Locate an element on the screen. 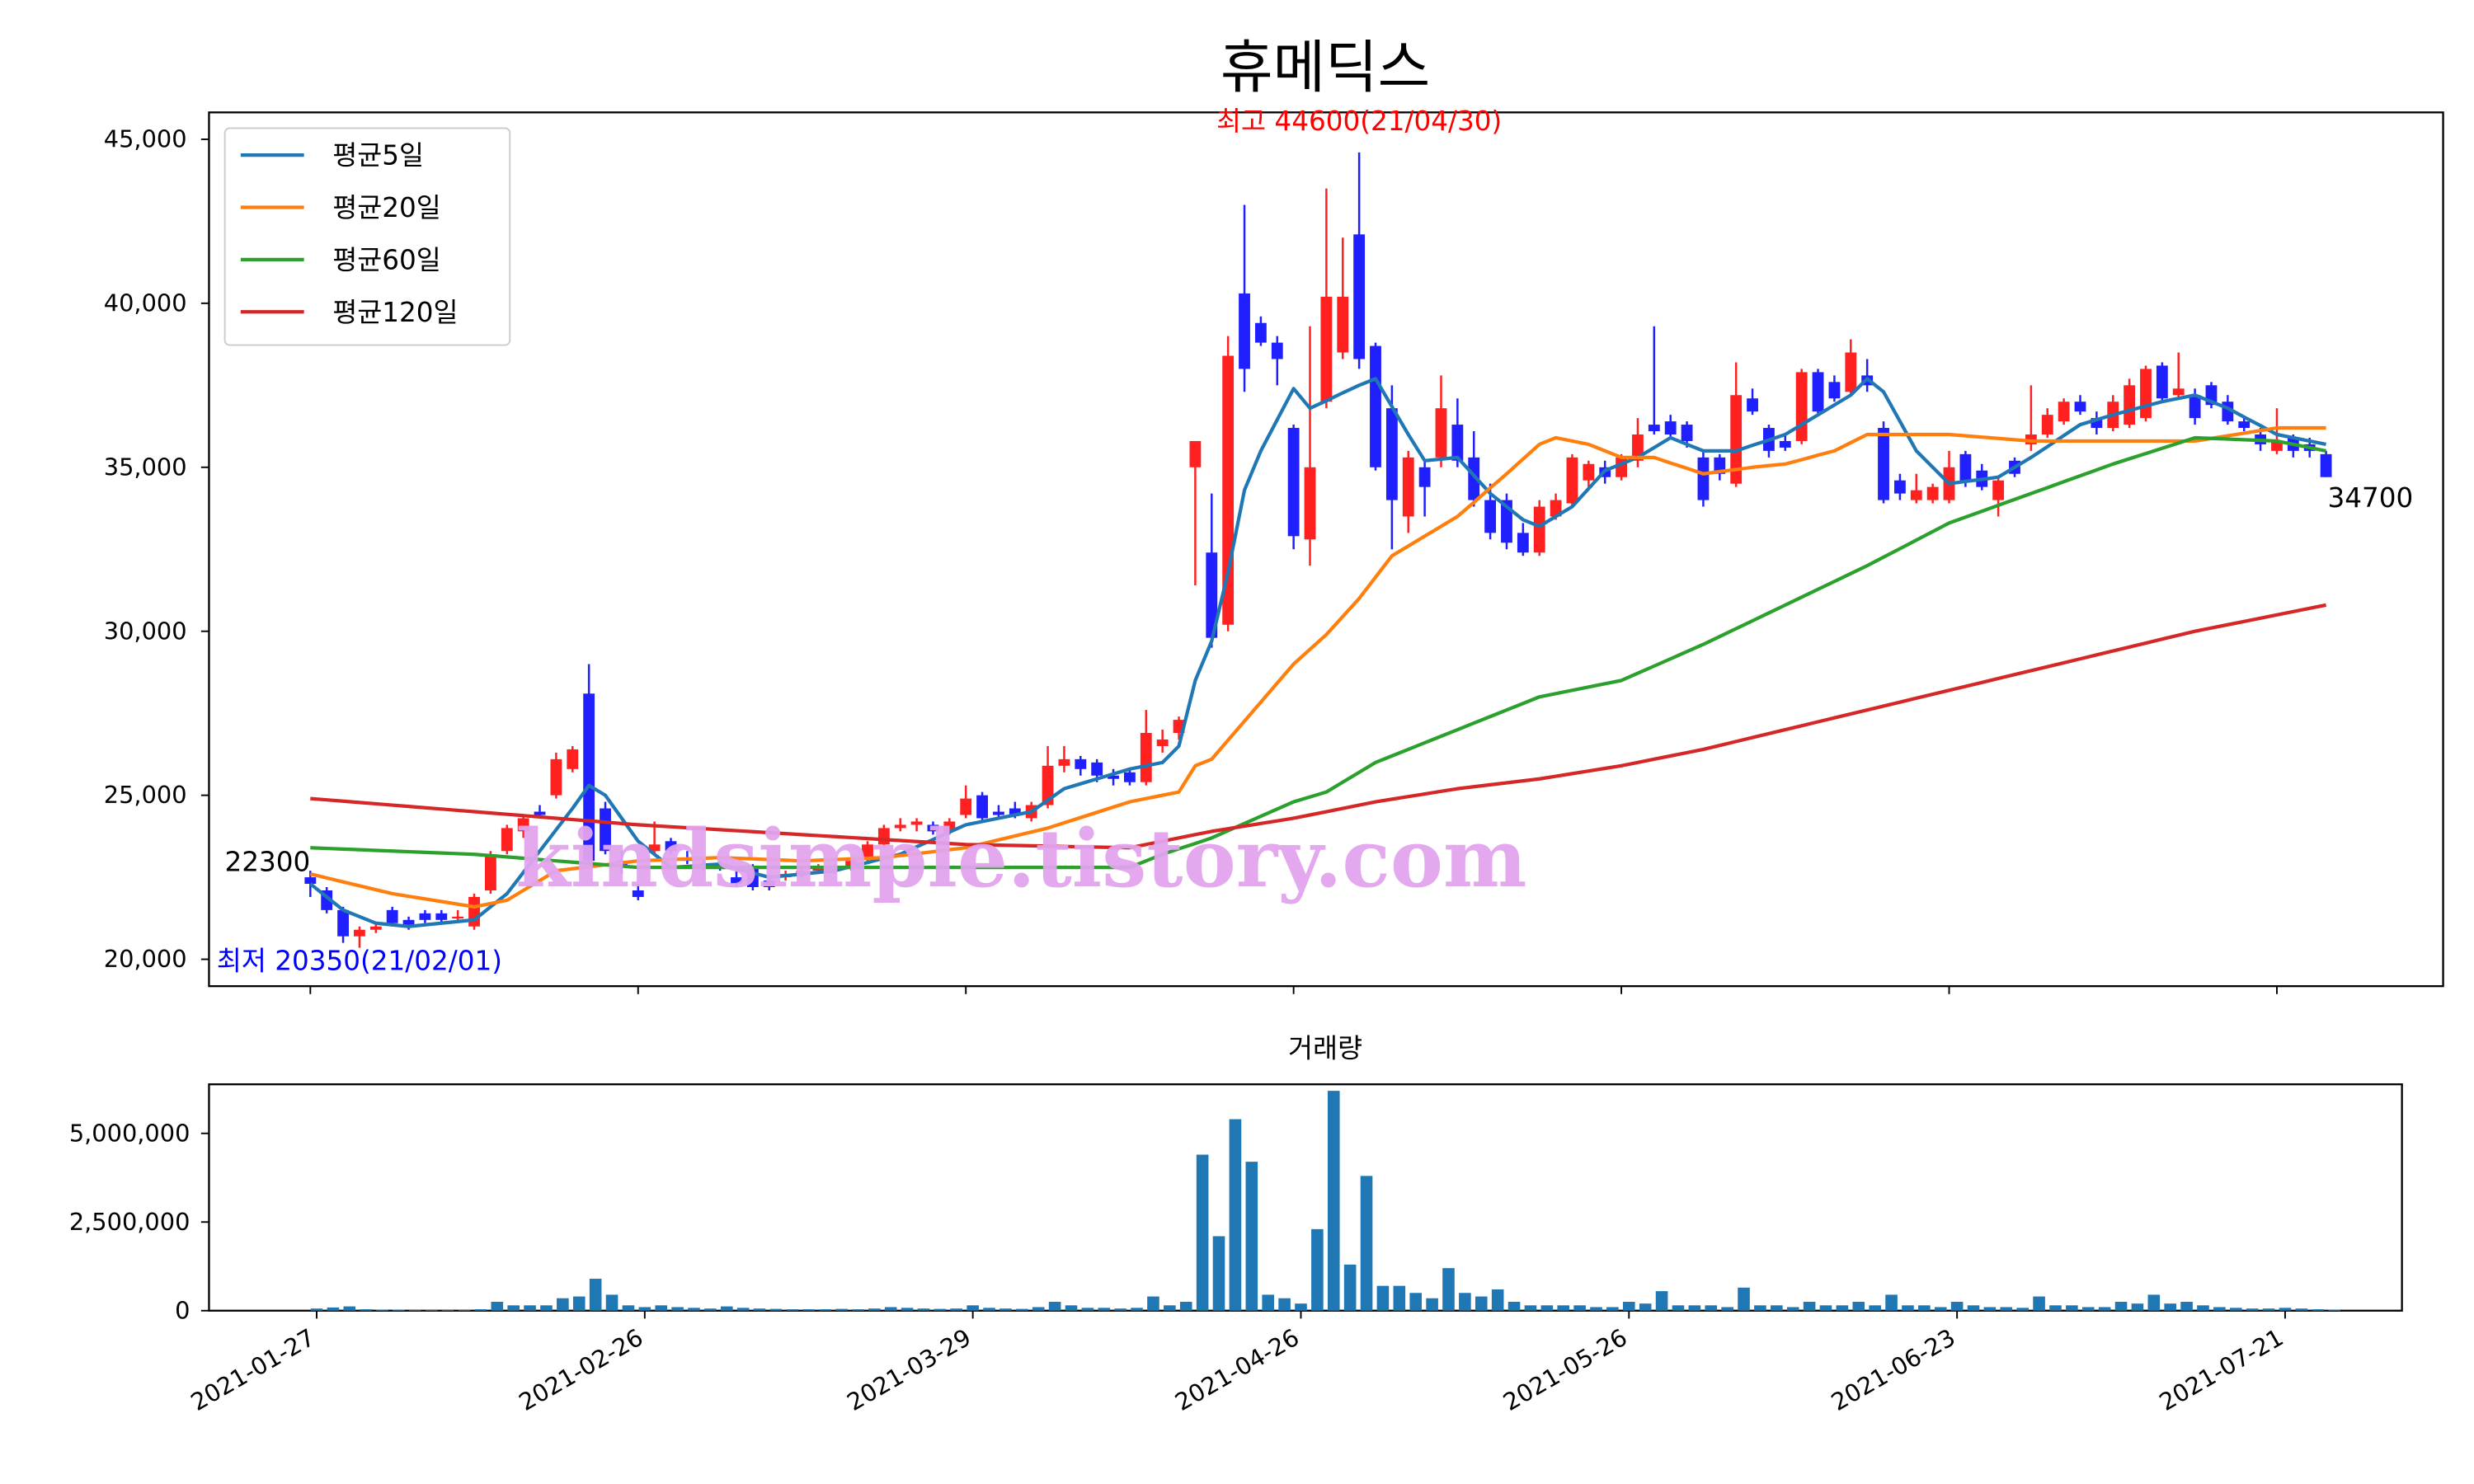 The image size is (2474, 1484). y-tick-label: 2,500,000 is located at coordinates (129, 1222).